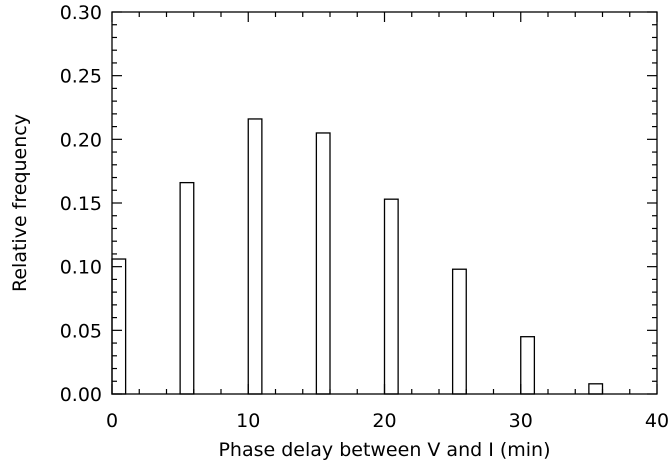  I want to click on y-tick-label: 0.30, so click(81, 13).